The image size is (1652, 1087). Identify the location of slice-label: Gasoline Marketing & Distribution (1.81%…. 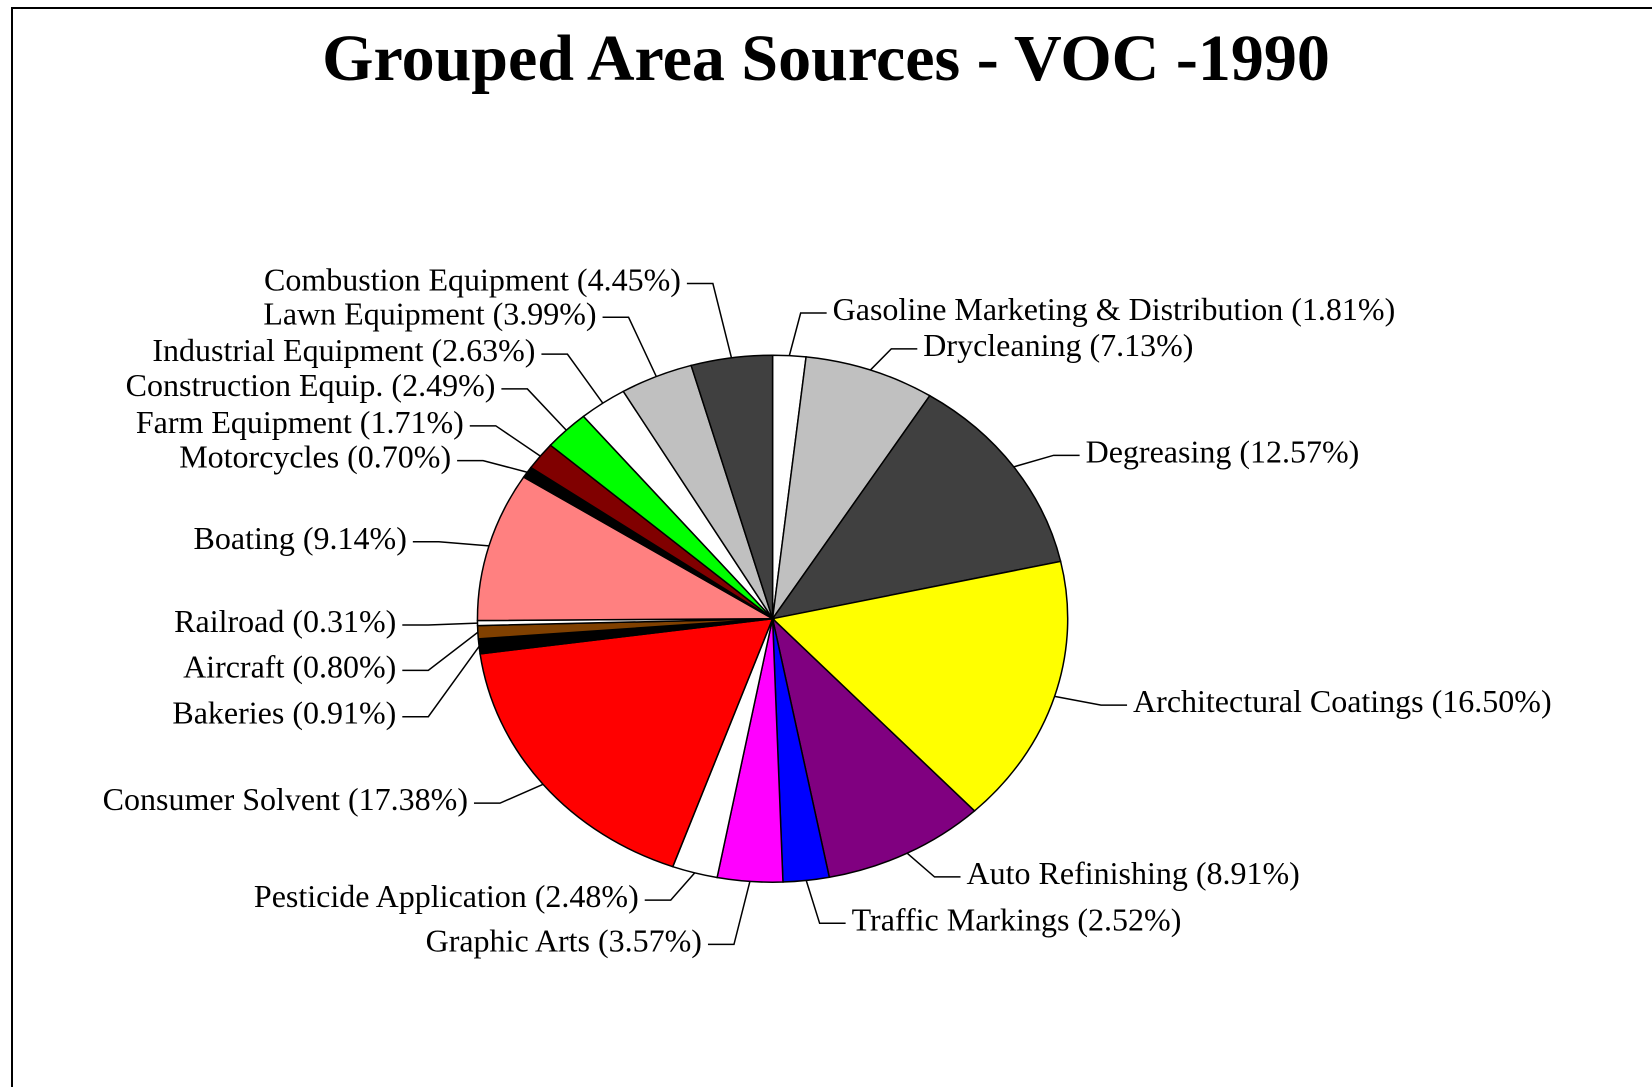
(1114, 309).